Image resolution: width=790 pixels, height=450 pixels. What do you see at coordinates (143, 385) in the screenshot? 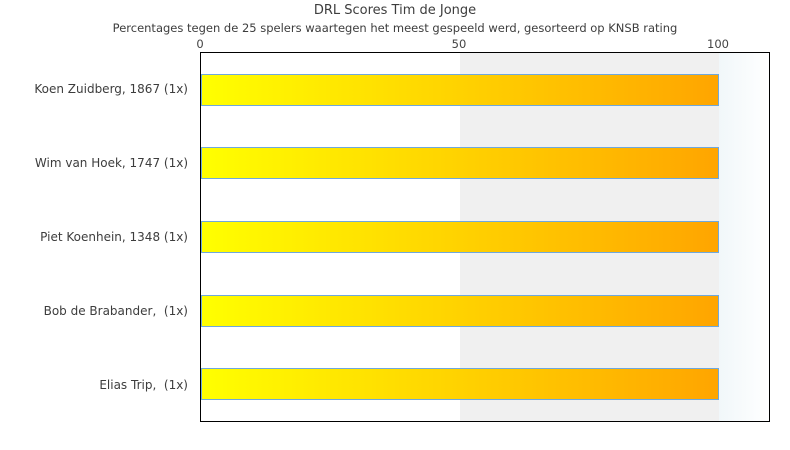
I see `y-axis-label: Elias Trip, (1x)` at bounding box center [143, 385].